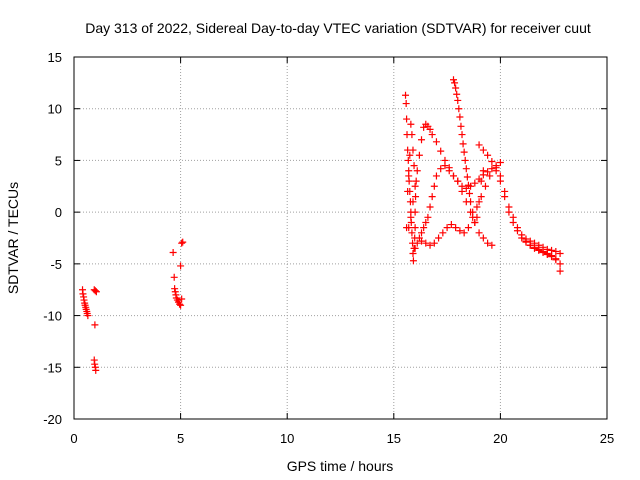 The image size is (640, 480). I want to click on x-tick-label: 5, so click(180, 438).